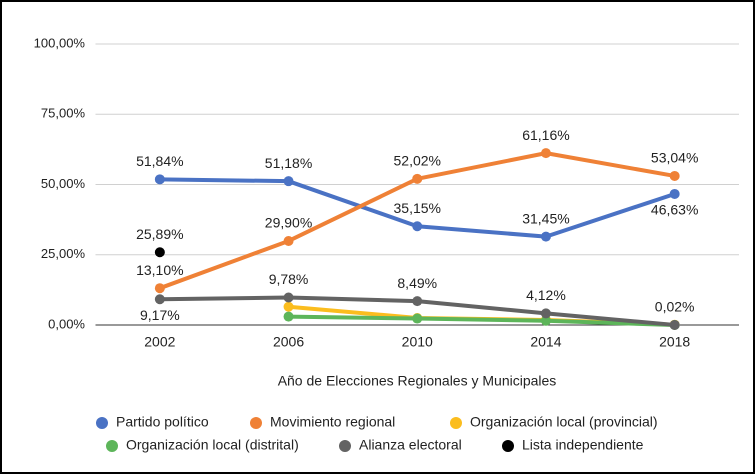  What do you see at coordinates (410, 445) in the screenshot?
I see `legend-label: Alianza electoral` at bounding box center [410, 445].